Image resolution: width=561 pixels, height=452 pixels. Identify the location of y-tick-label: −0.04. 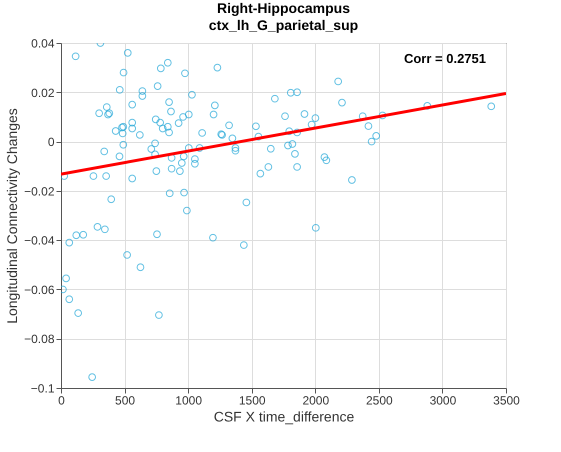
(39, 241).